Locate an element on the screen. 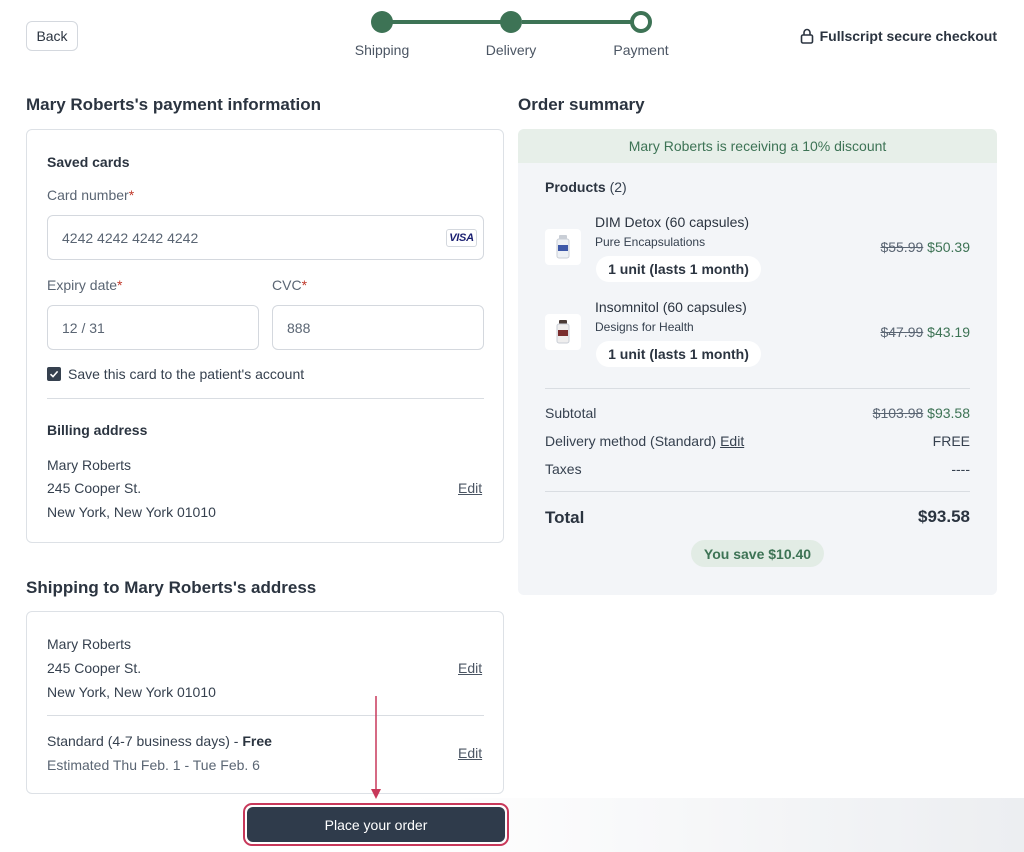  billing-street: 245 Cooper St. is located at coordinates (94, 488).